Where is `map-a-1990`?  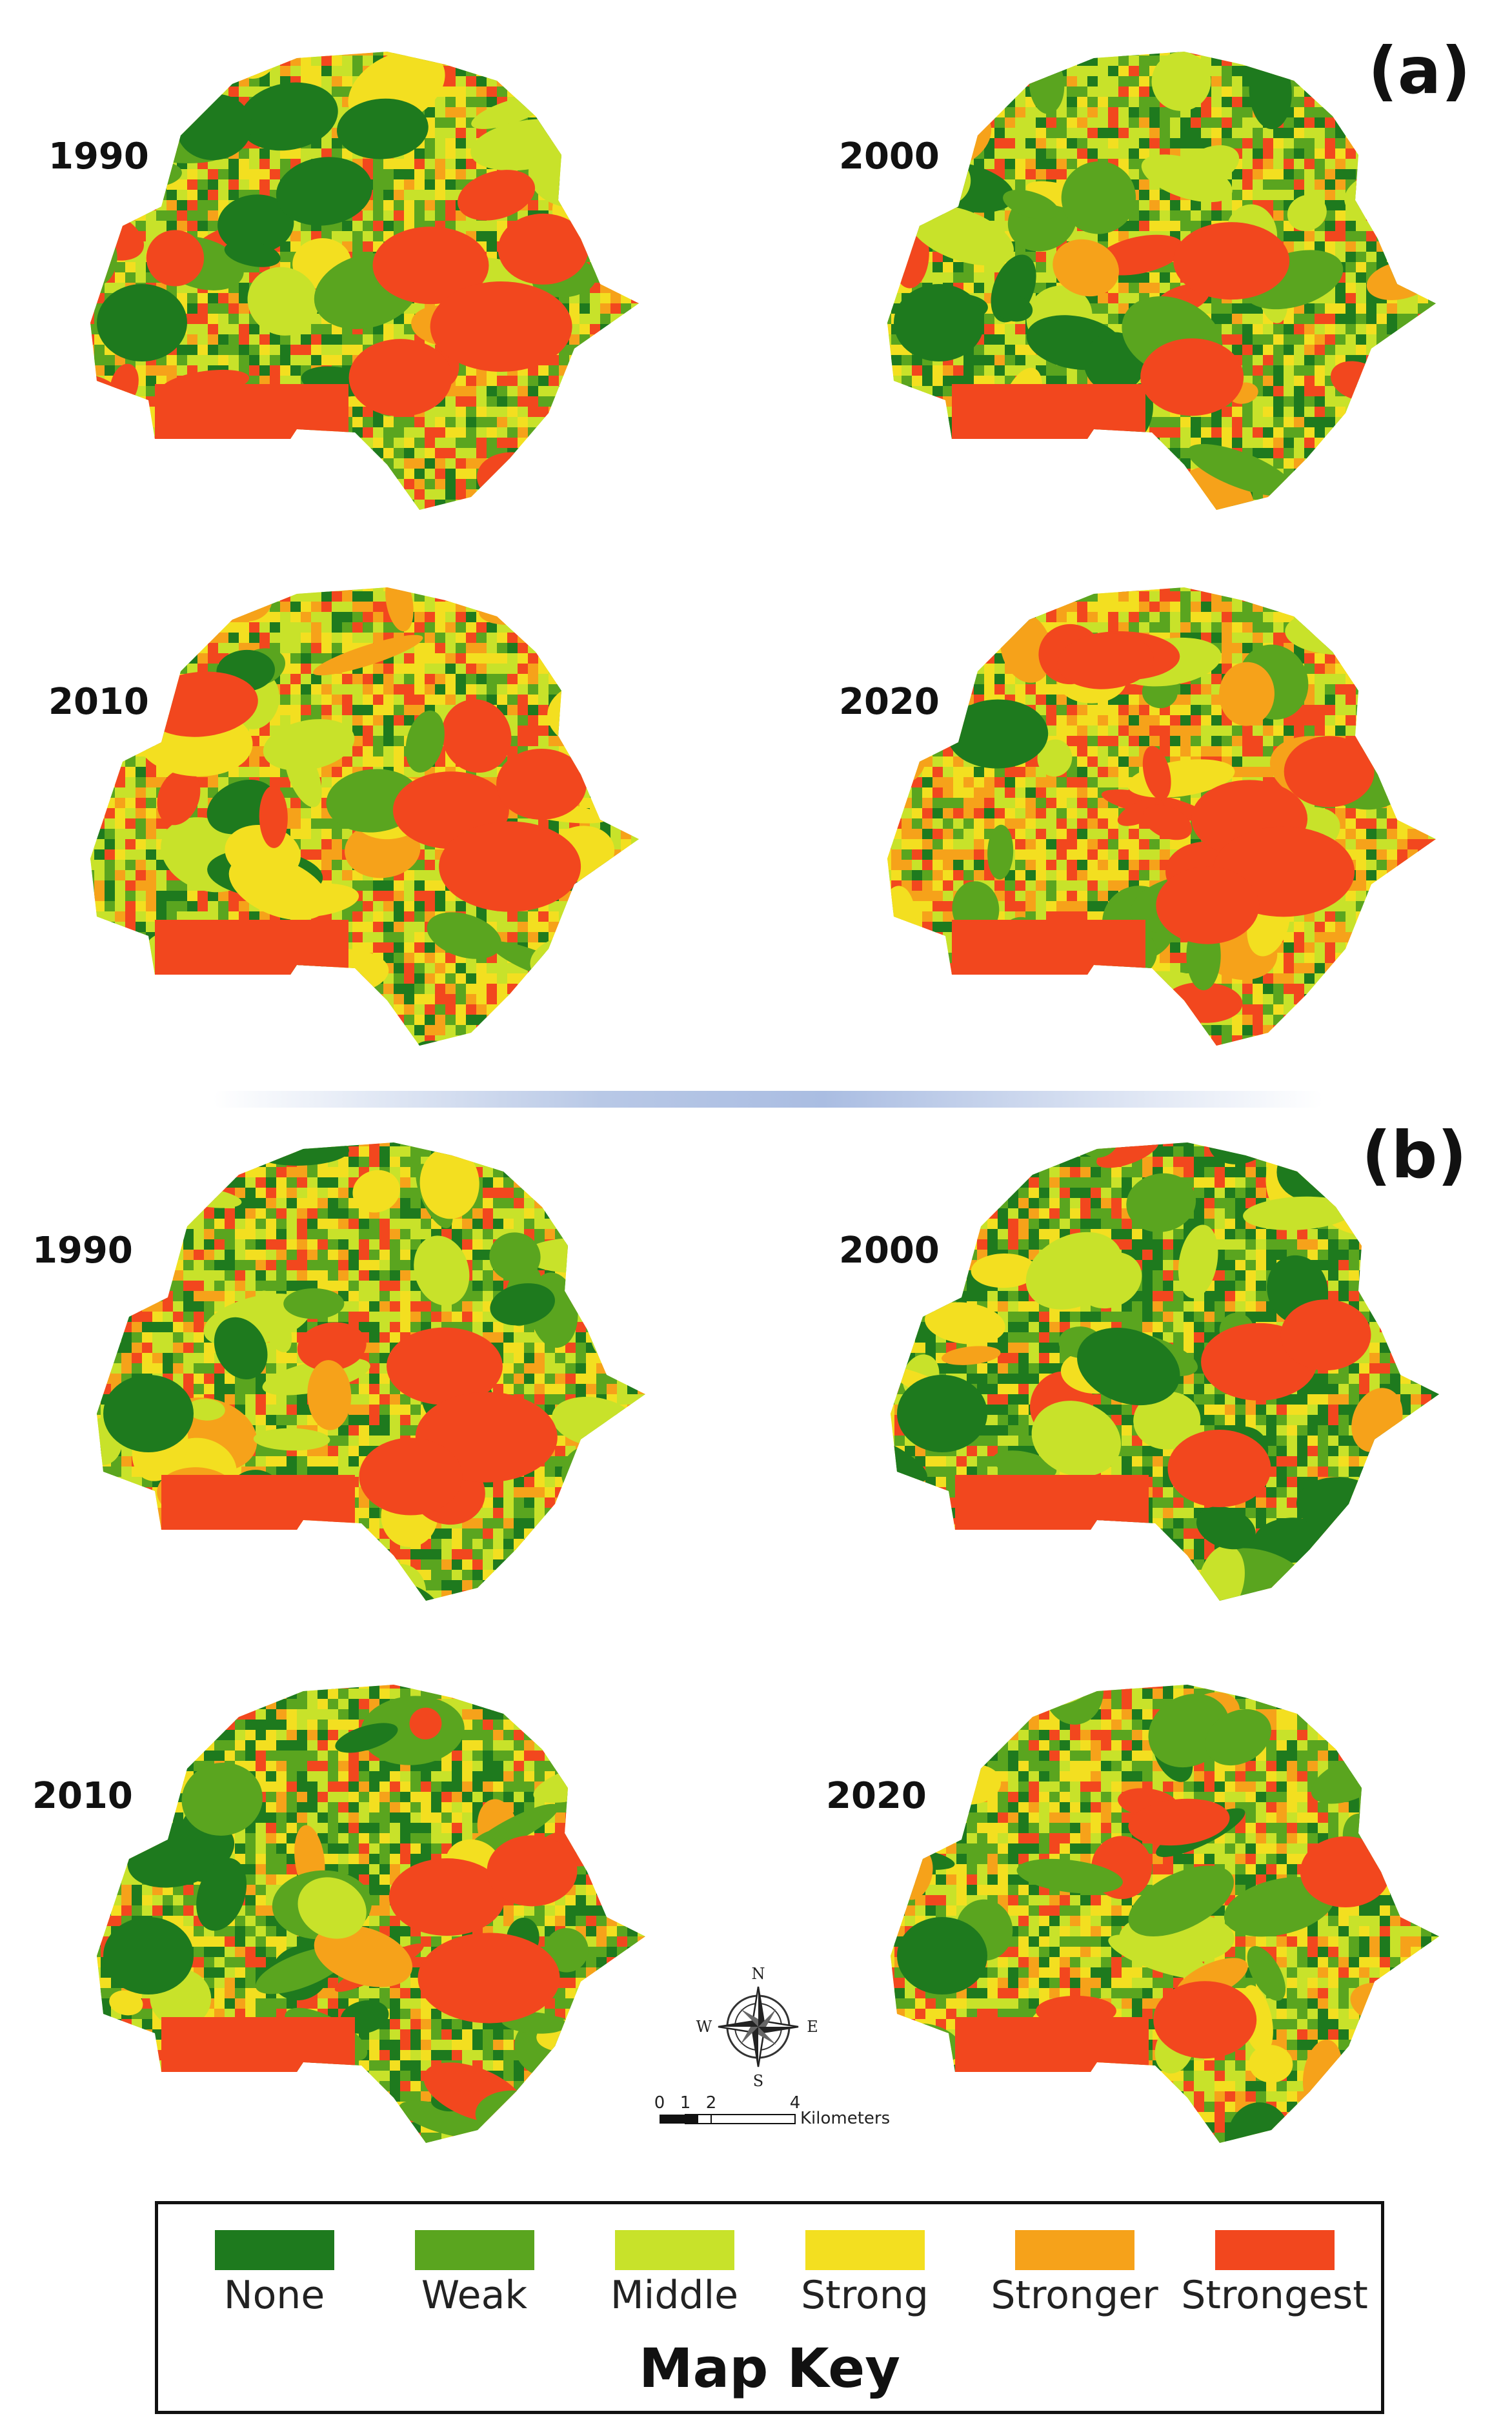 map-a-1990 is located at coordinates (364, 281).